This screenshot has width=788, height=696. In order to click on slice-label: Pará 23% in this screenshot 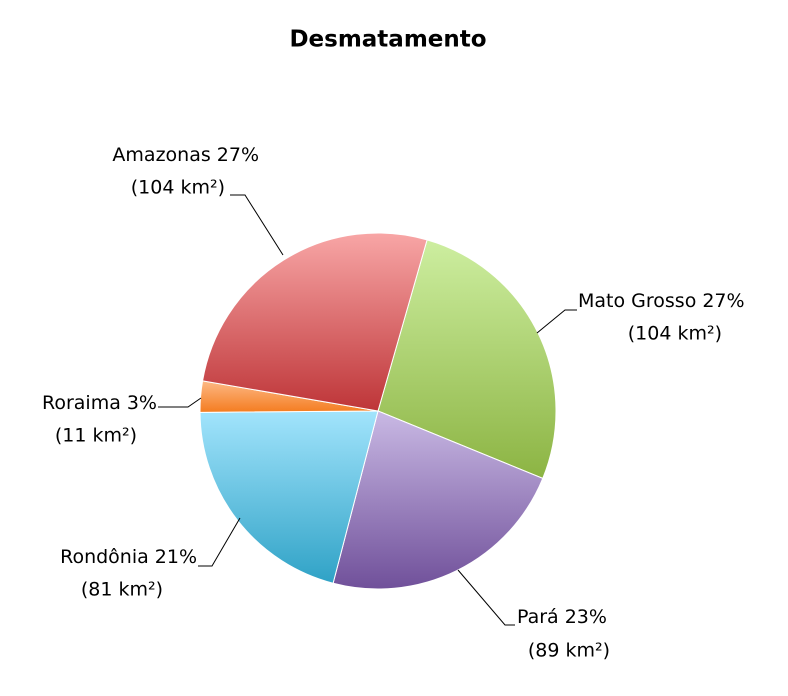, I will do `click(562, 617)`.